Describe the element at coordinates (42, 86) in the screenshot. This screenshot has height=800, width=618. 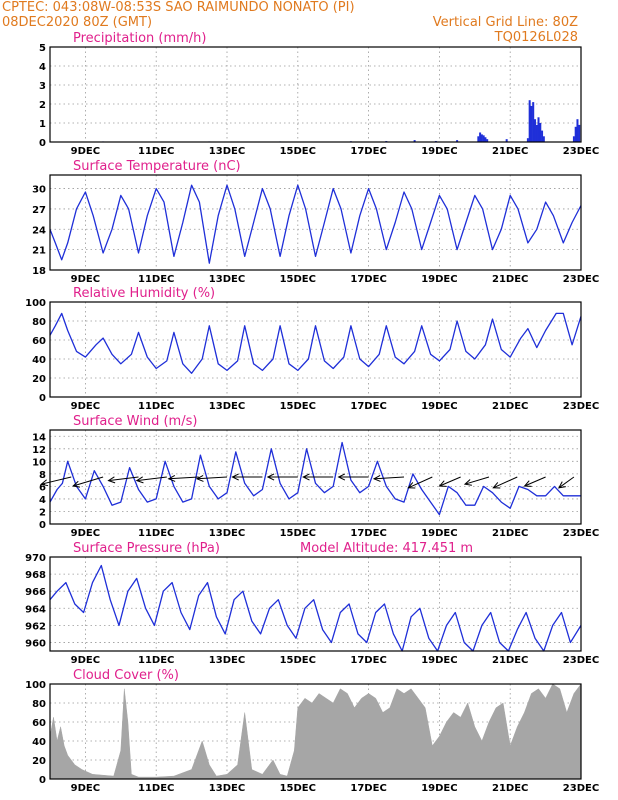
I see `precipitation-y-tick-label: 3` at that location.